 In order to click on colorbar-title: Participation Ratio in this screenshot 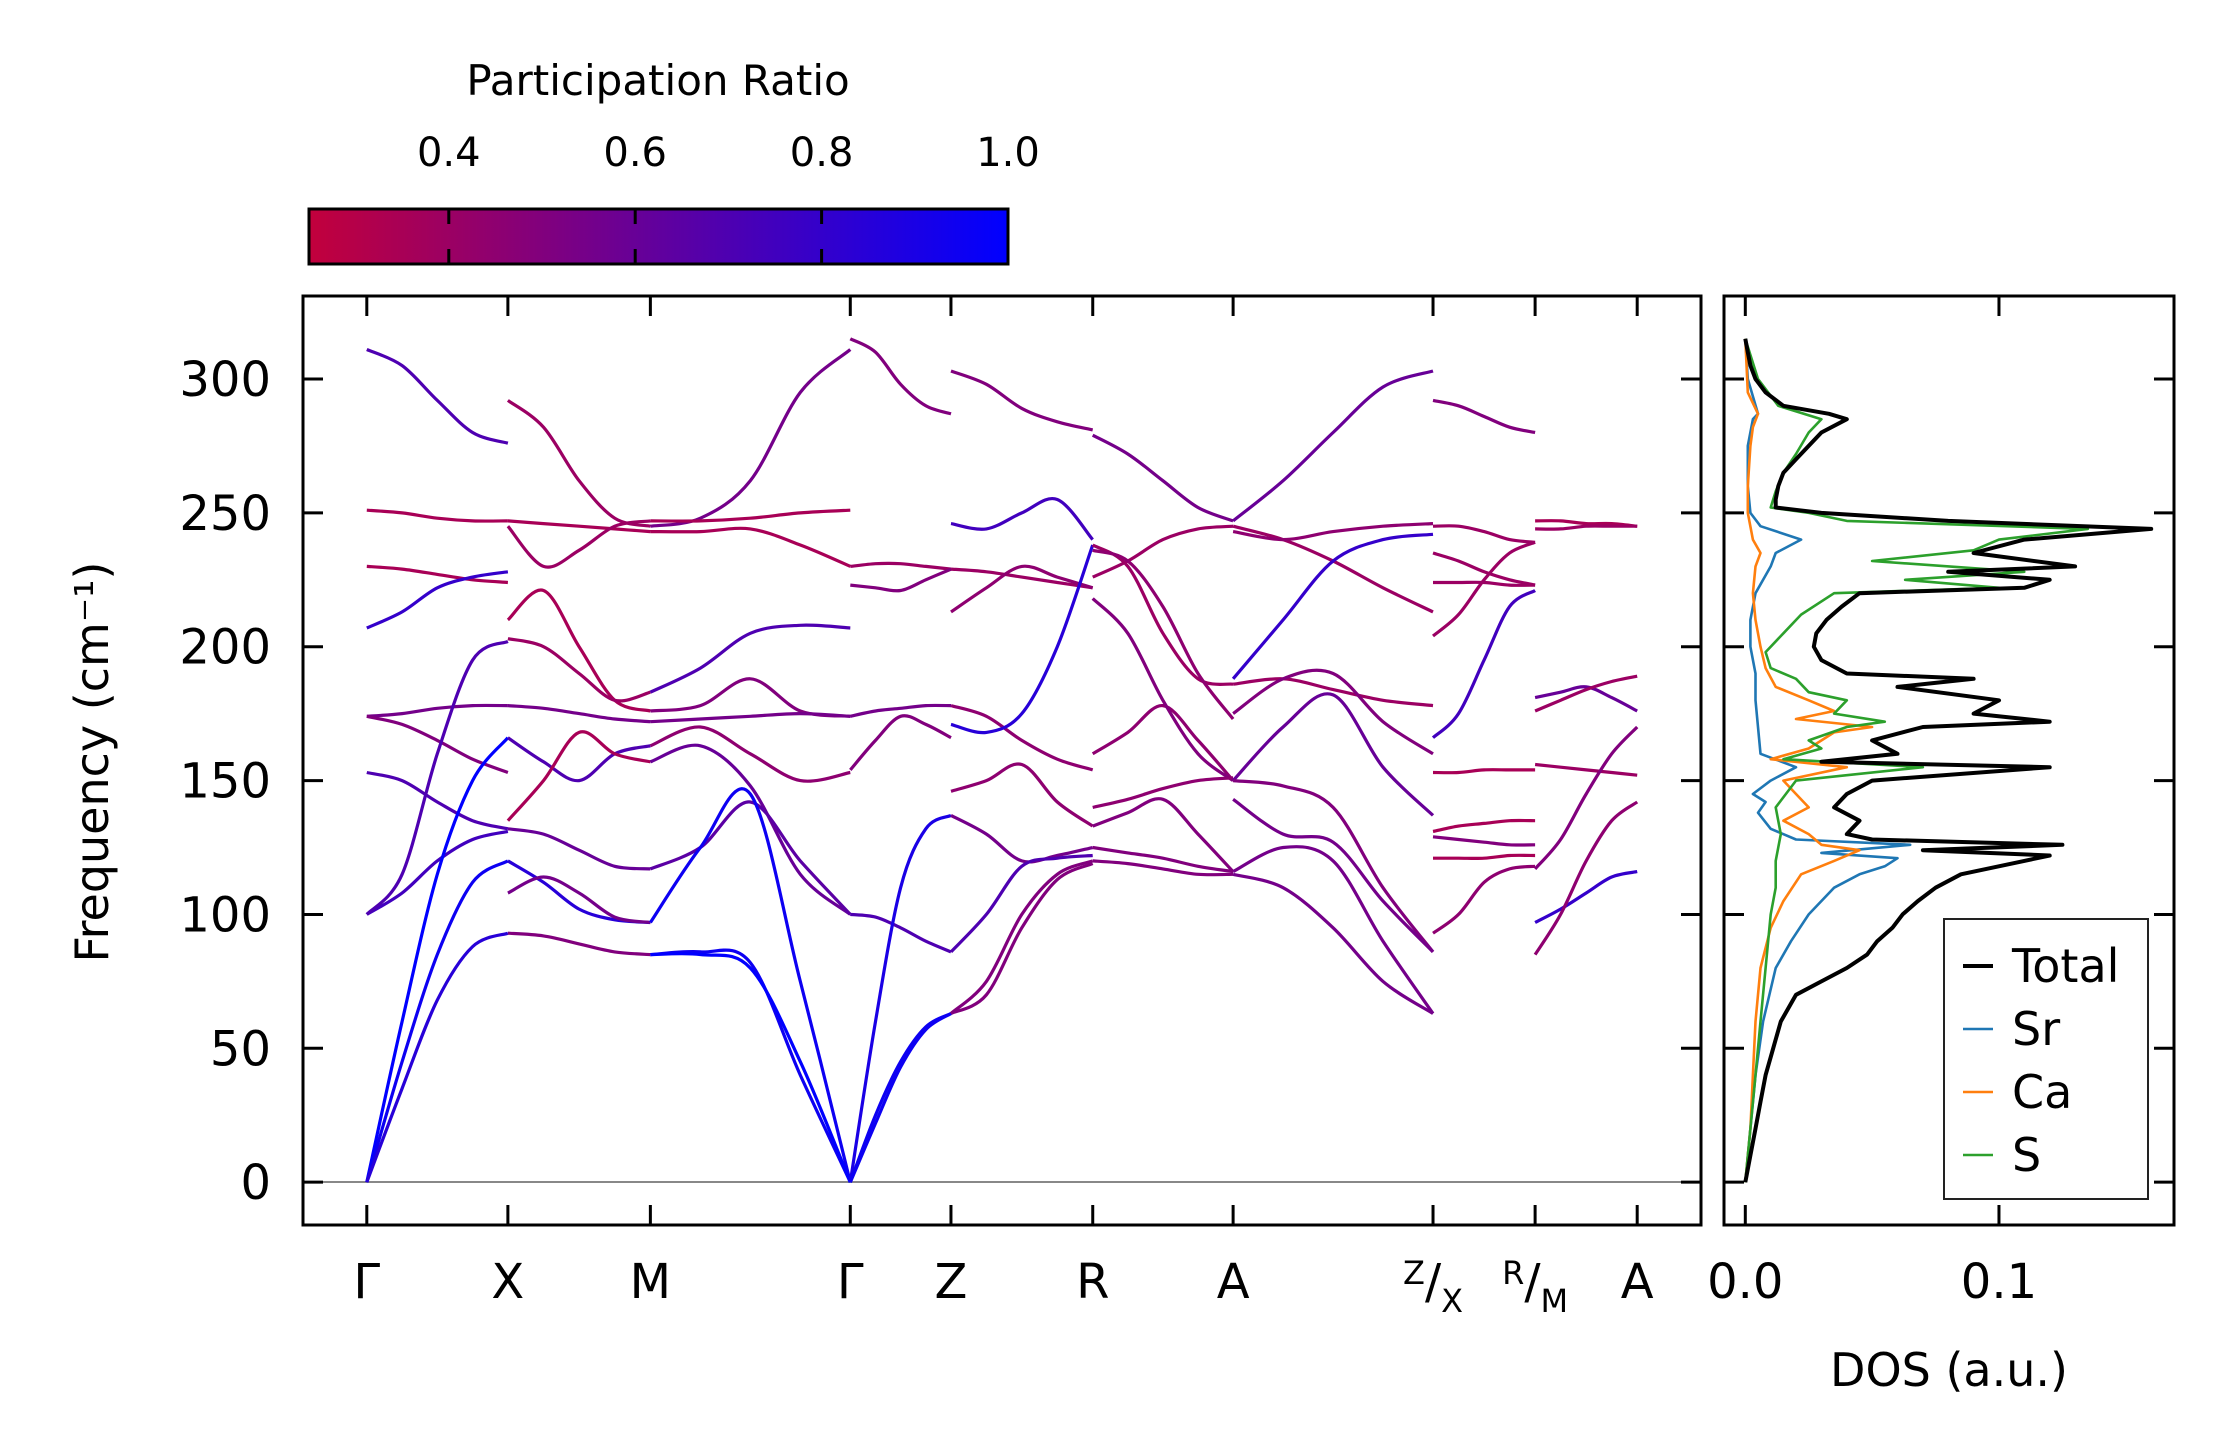, I will do `click(657, 80)`.